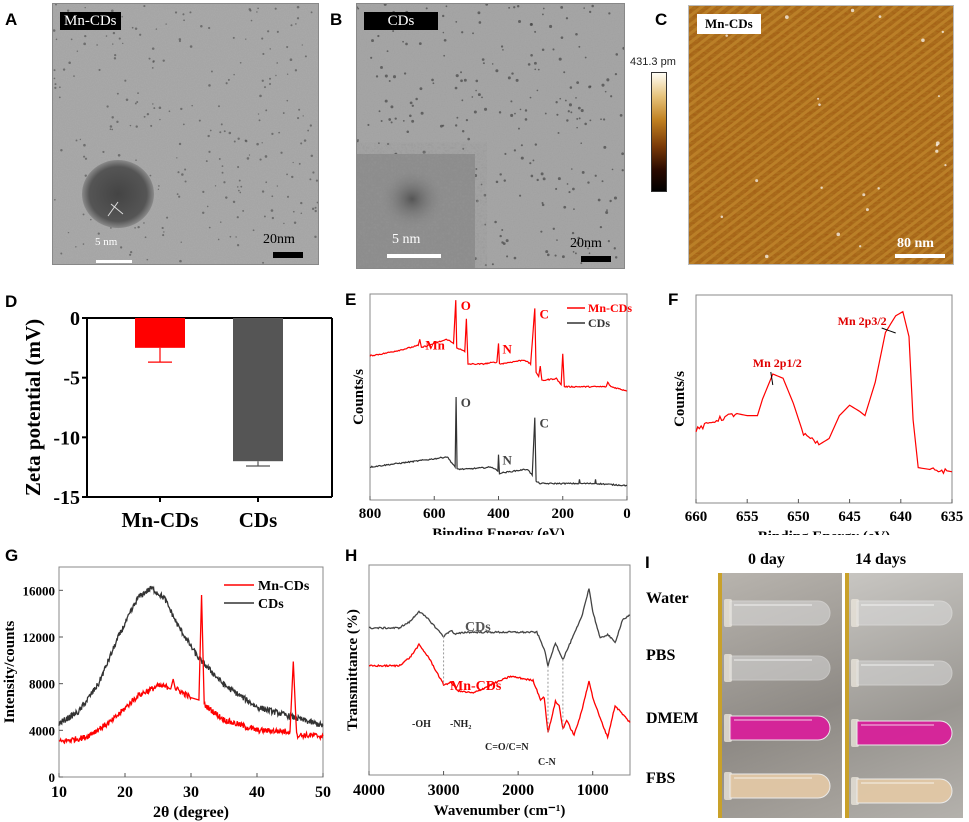  What do you see at coordinates (66, 498) in the screenshot?
I see `y-tick-label: -15` at bounding box center [66, 498].